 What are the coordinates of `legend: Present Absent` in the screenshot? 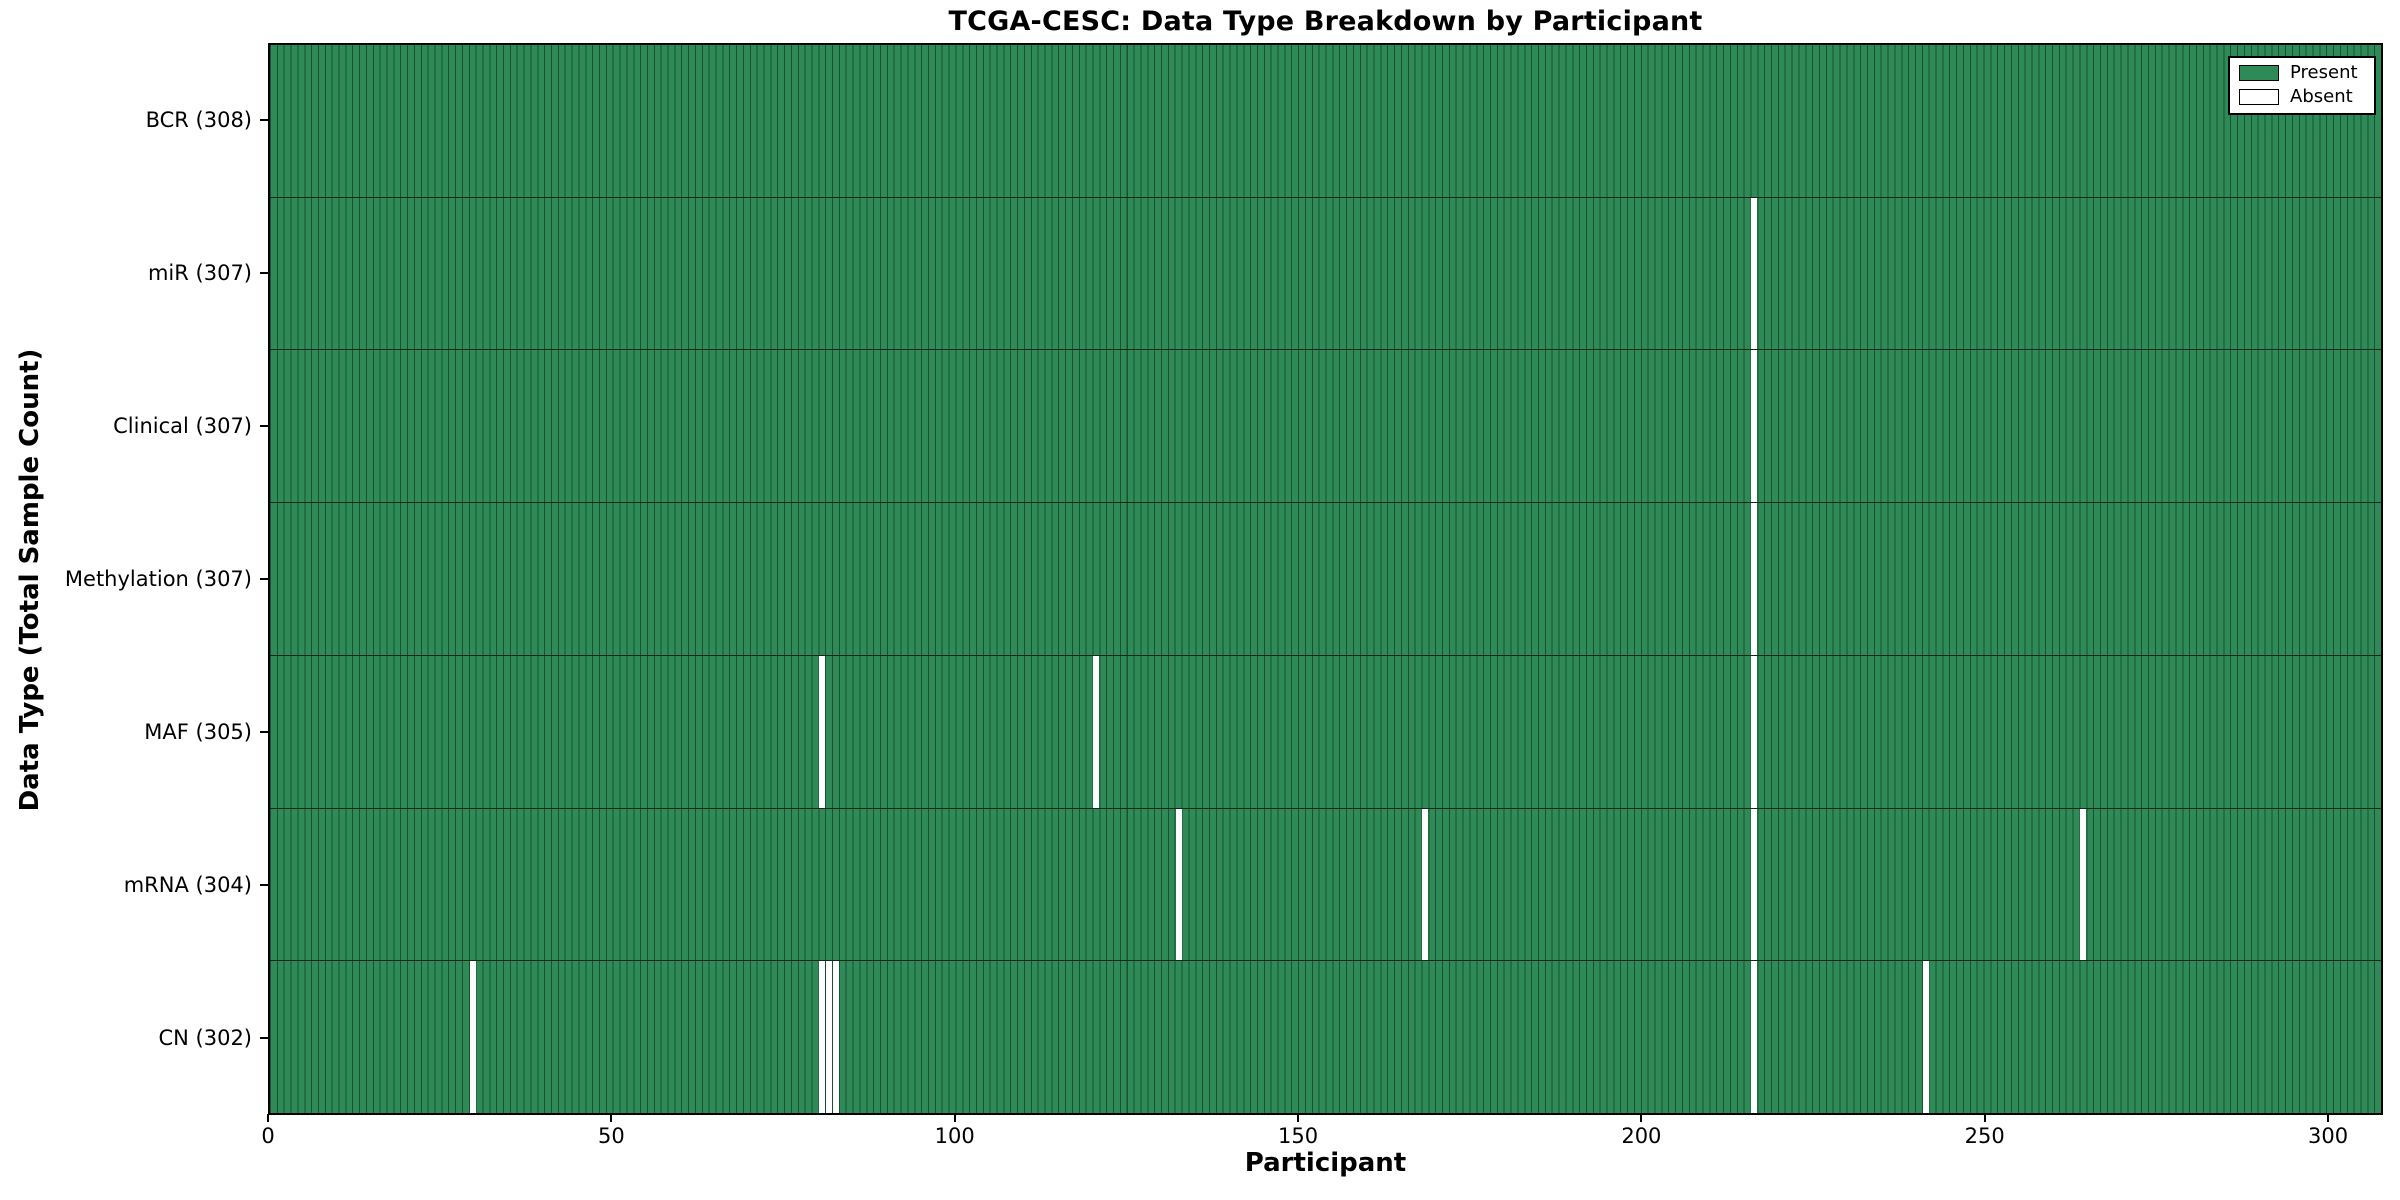 It's located at (2302, 85).